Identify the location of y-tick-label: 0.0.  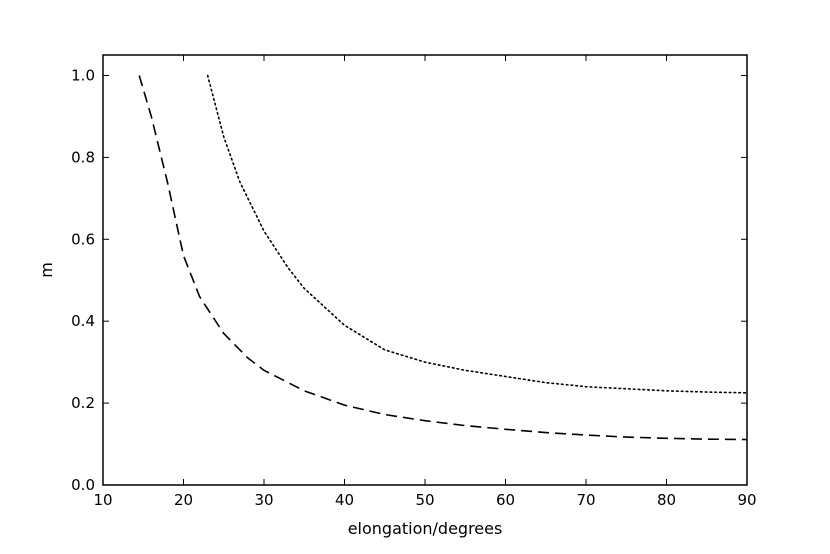
(83, 485).